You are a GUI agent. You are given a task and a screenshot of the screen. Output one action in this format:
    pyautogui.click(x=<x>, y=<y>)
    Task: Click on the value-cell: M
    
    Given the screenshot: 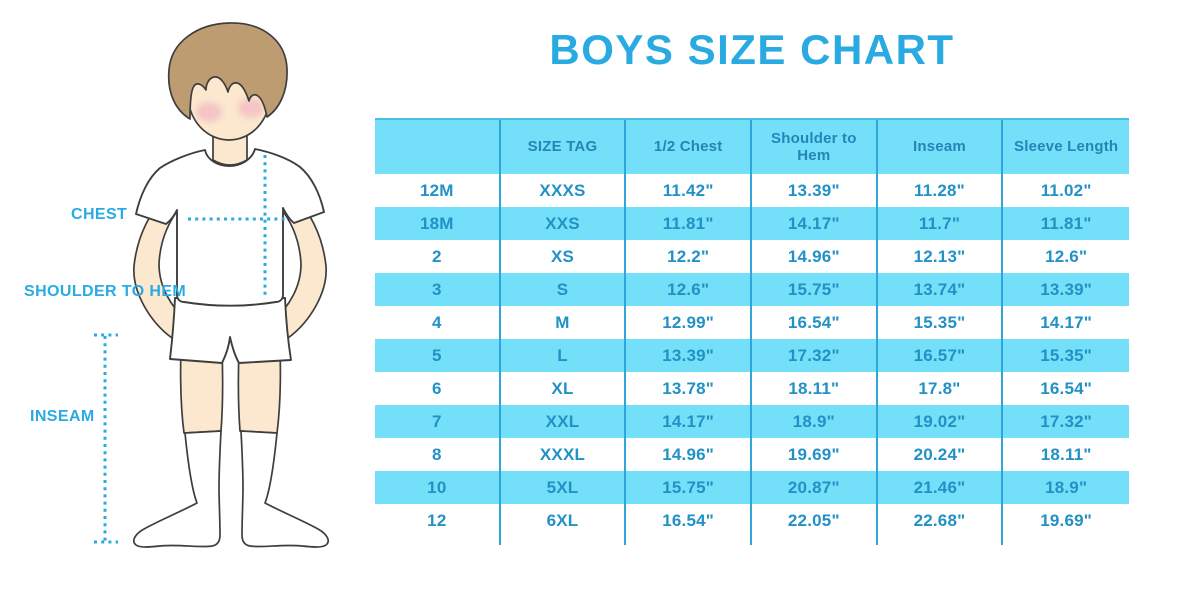 What is the action you would take?
    pyautogui.click(x=564, y=322)
    